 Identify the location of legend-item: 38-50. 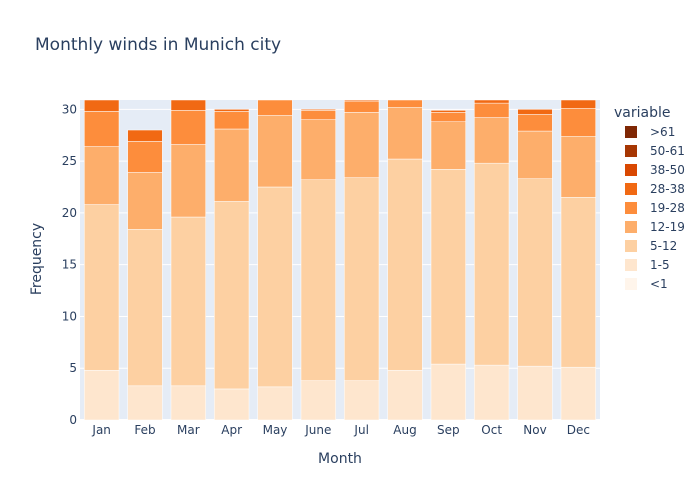
(655, 170).